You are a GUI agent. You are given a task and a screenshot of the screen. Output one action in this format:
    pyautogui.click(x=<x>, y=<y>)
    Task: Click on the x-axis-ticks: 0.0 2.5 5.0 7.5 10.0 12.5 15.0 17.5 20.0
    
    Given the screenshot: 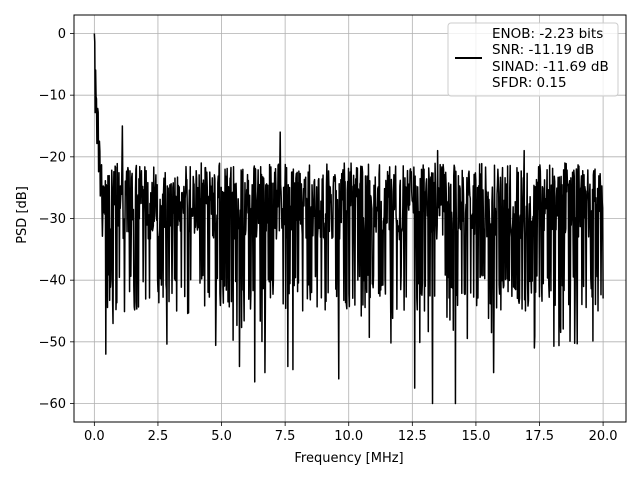 What is the action you would take?
    pyautogui.click(x=351, y=433)
    